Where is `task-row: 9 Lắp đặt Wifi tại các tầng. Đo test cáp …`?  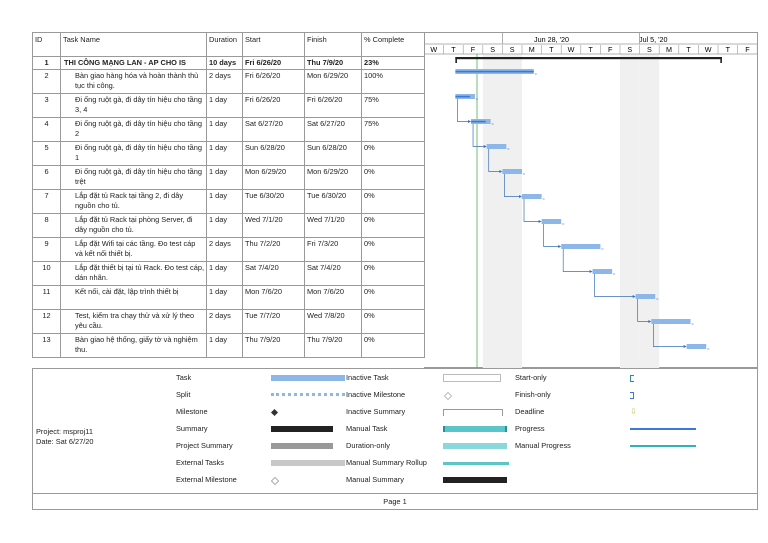 task-row: 9 Lắp đặt Wifi tại các tầng. Đo test cáp … is located at coordinates (228, 249).